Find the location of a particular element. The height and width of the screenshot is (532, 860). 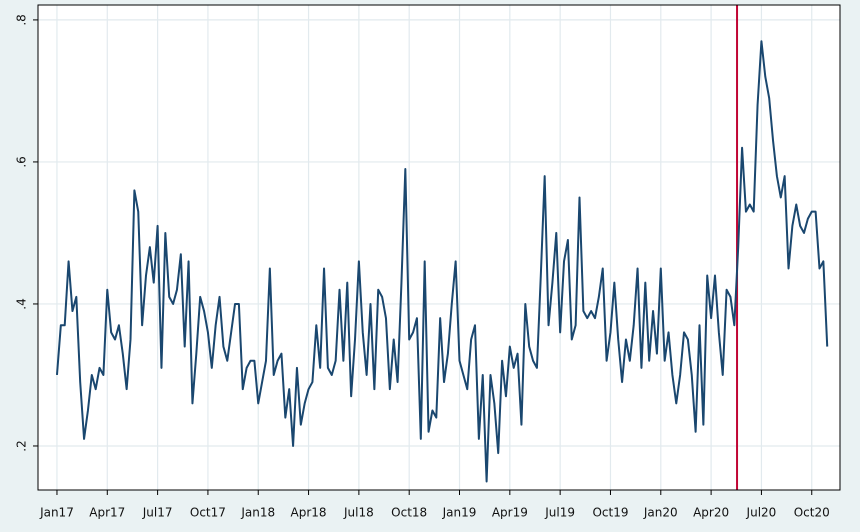

x-tick-label: Oct20 is located at coordinates (812, 513).